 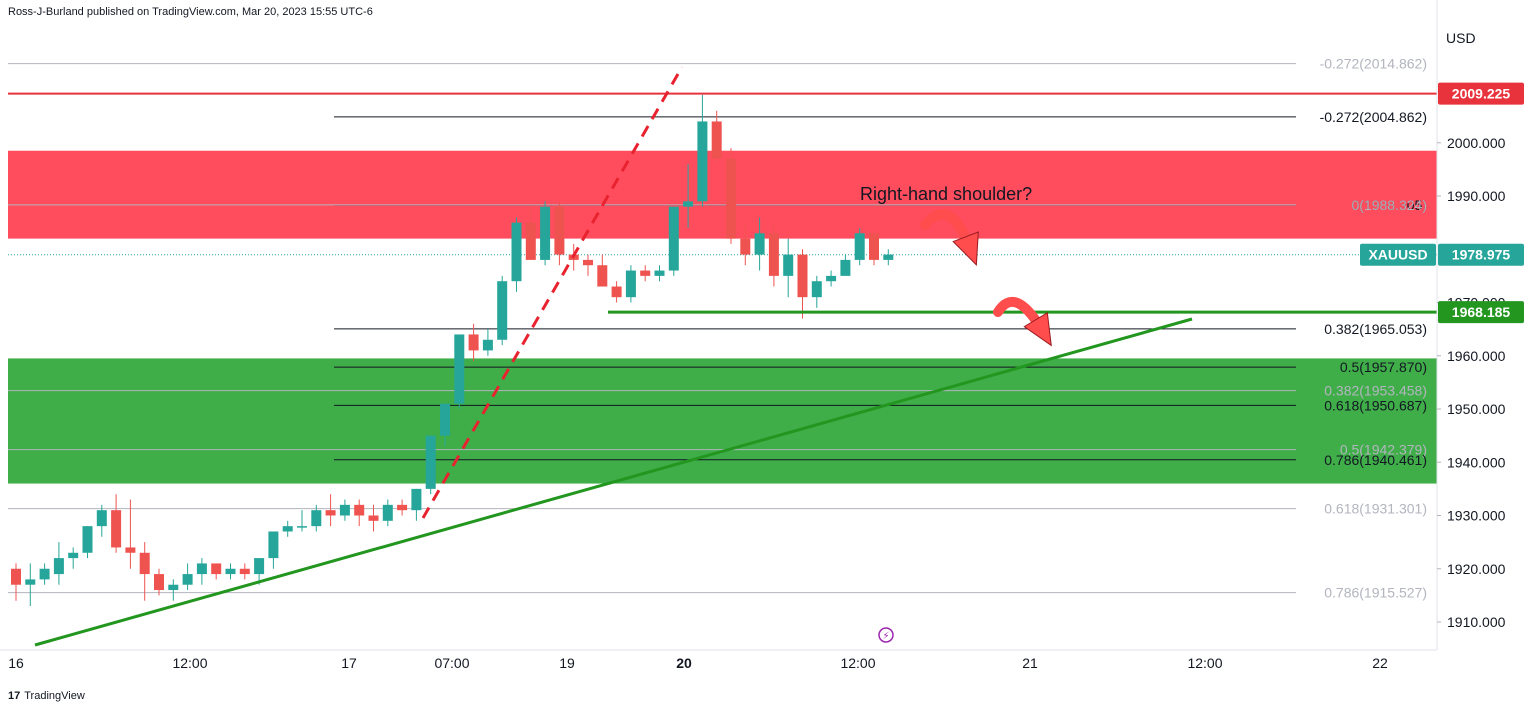 I want to click on right-shoulder-annotation: Right-hand shoulder?, so click(x=946, y=194).